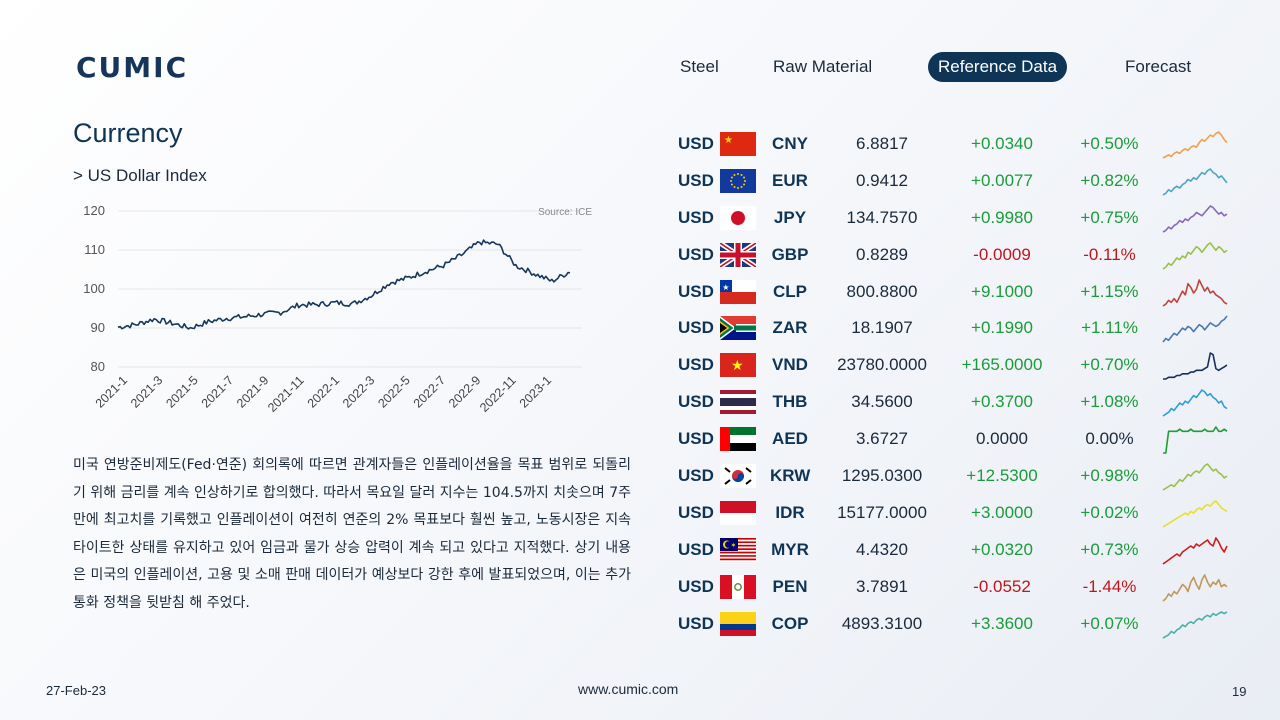 Image resolution: width=1280 pixels, height=720 pixels. Describe the element at coordinates (1002, 143) in the screenshot. I see `rate-change: +0.0340` at that location.